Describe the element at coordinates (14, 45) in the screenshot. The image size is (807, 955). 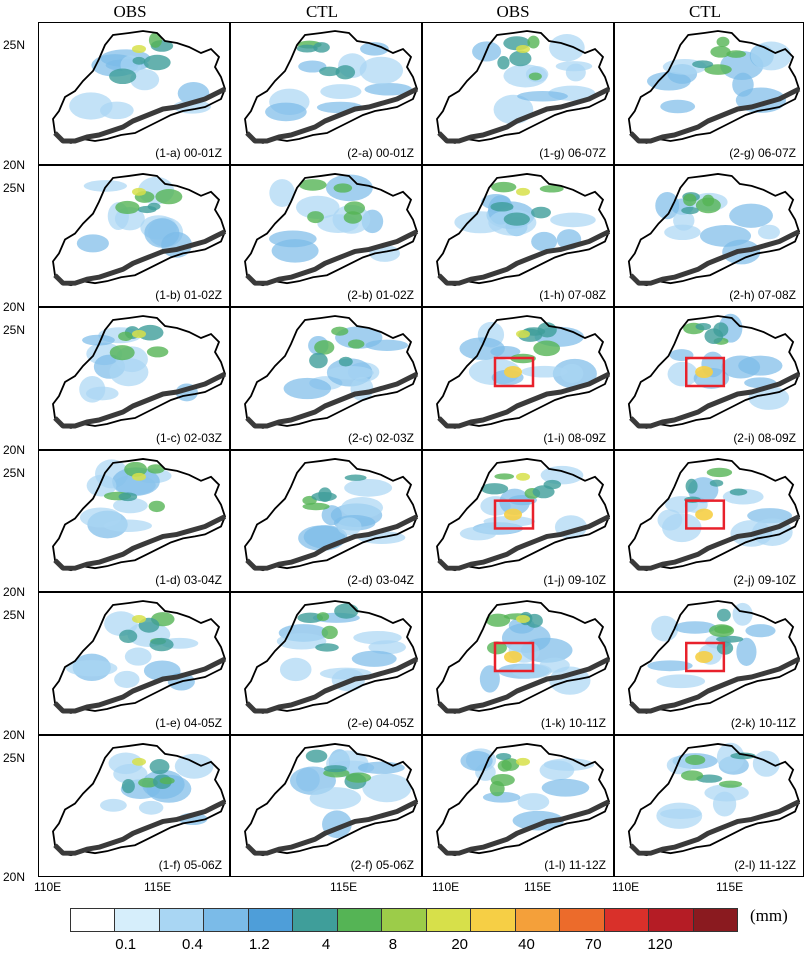
I see `lat-label-25n: 25N` at that location.